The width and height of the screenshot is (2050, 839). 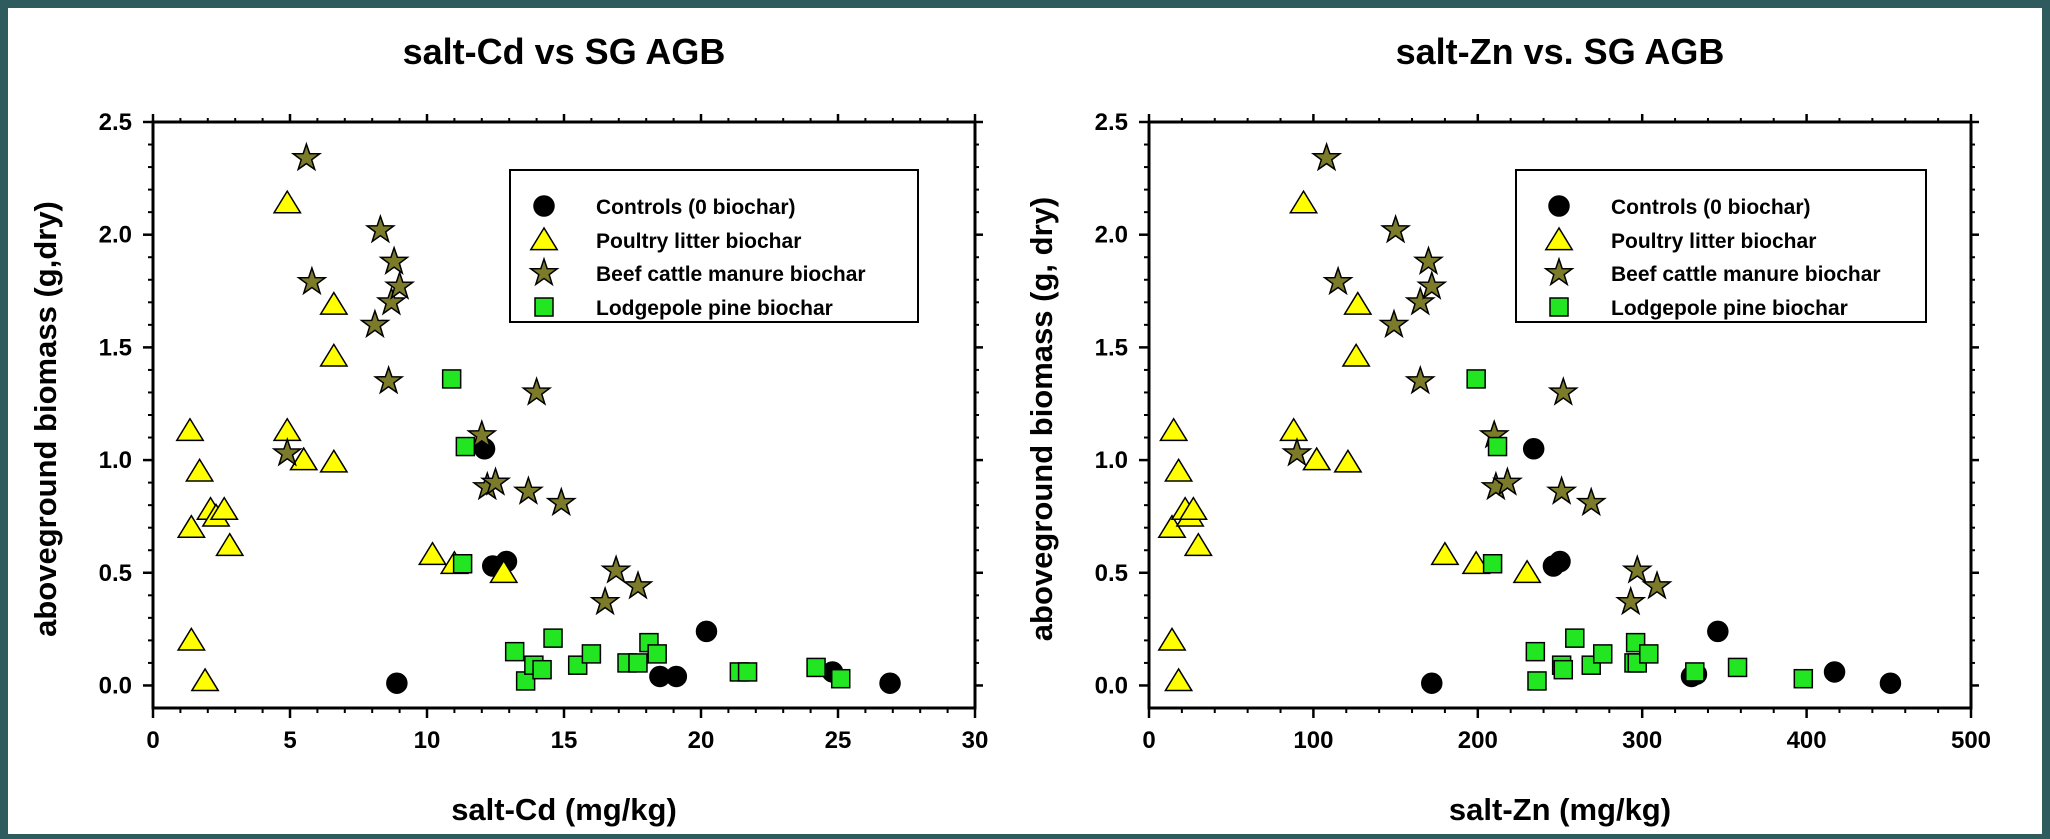 I want to click on chart-zn-y-tick-label: 2.0, so click(x=1111, y=235).